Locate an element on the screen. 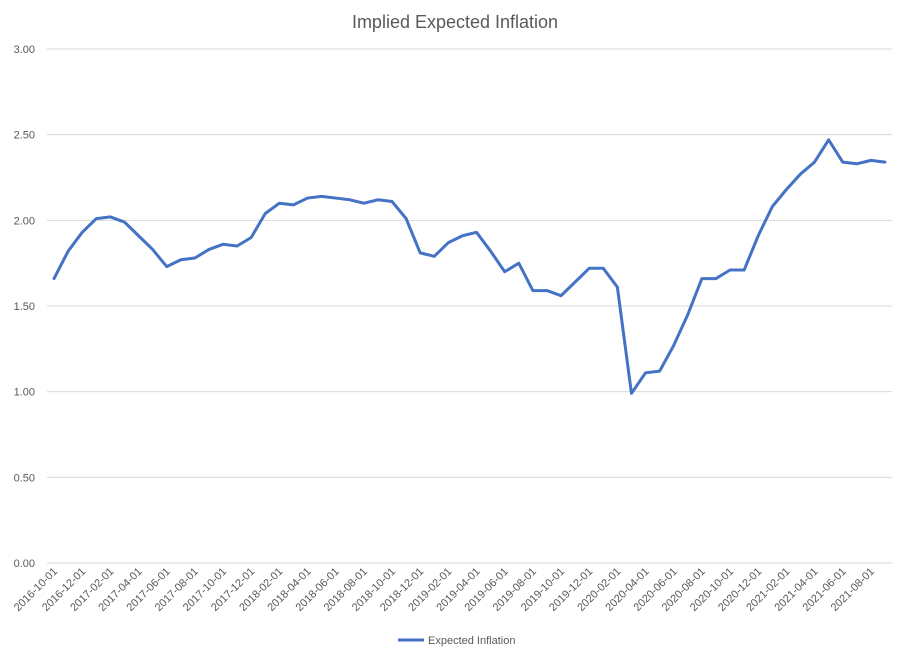 Image resolution: width=911 pixels, height=661 pixels. y-tick-label: 2.50 is located at coordinates (24, 136).